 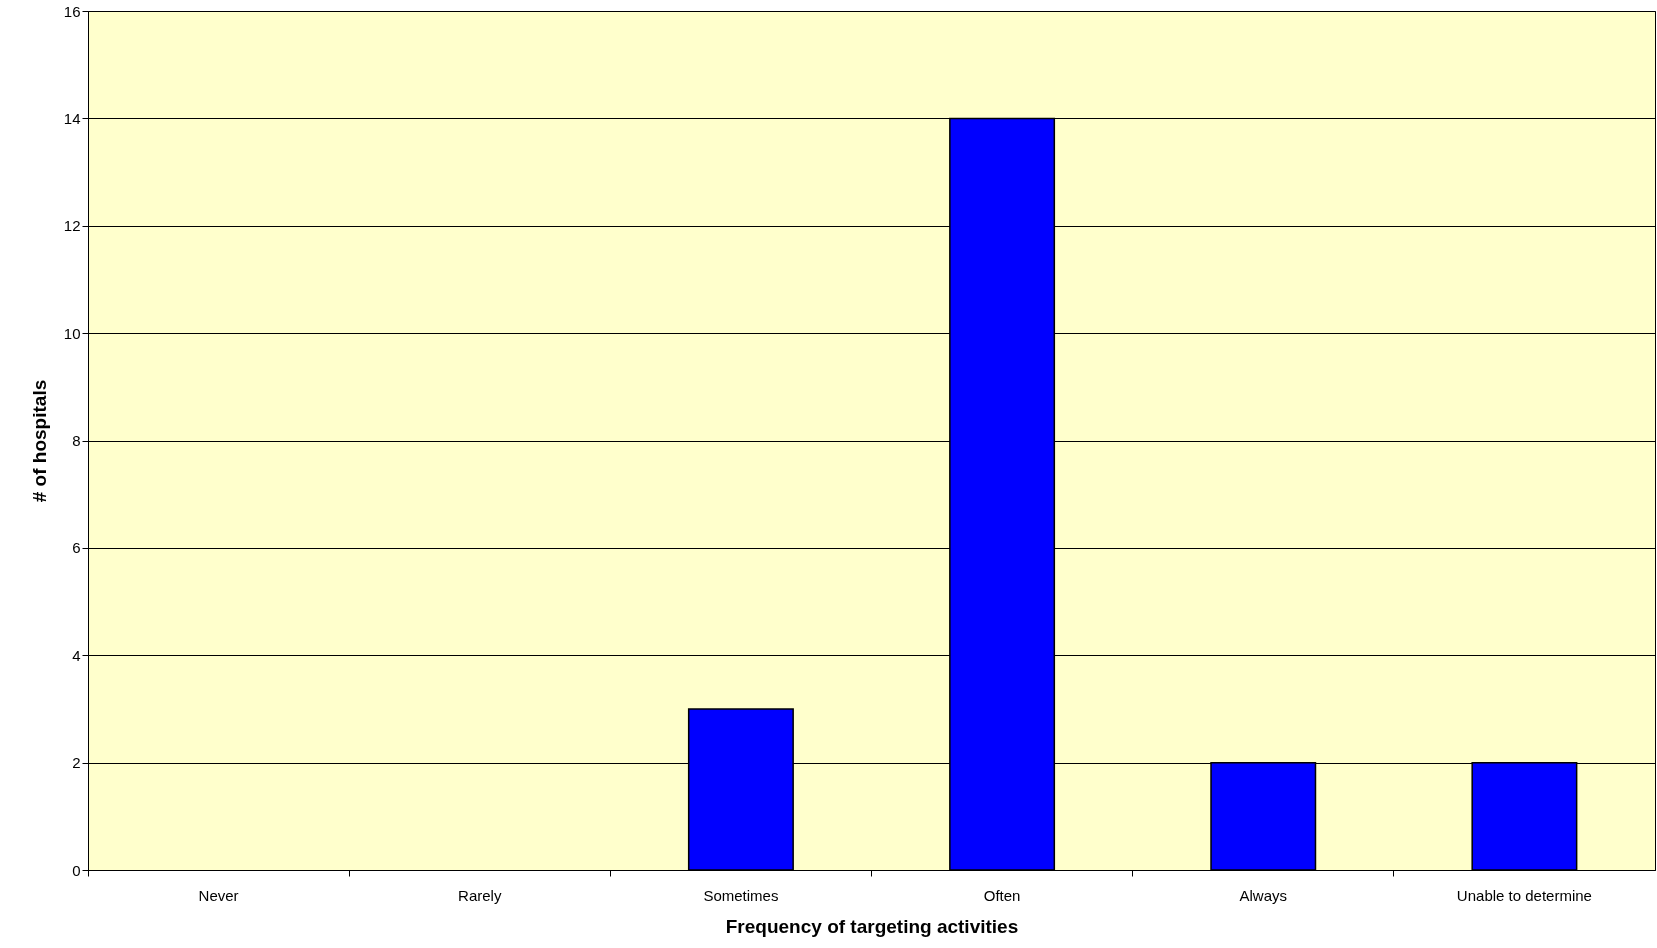 What do you see at coordinates (72, 11) in the screenshot?
I see `y-tick-label: 16` at bounding box center [72, 11].